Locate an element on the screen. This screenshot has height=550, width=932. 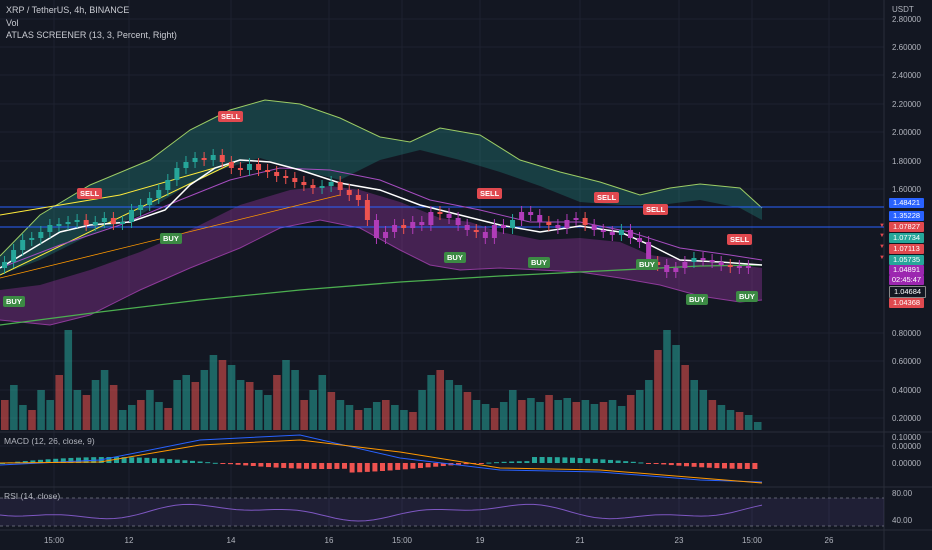
price-axis-tick: 1.80000 is located at coordinates (906, 161).